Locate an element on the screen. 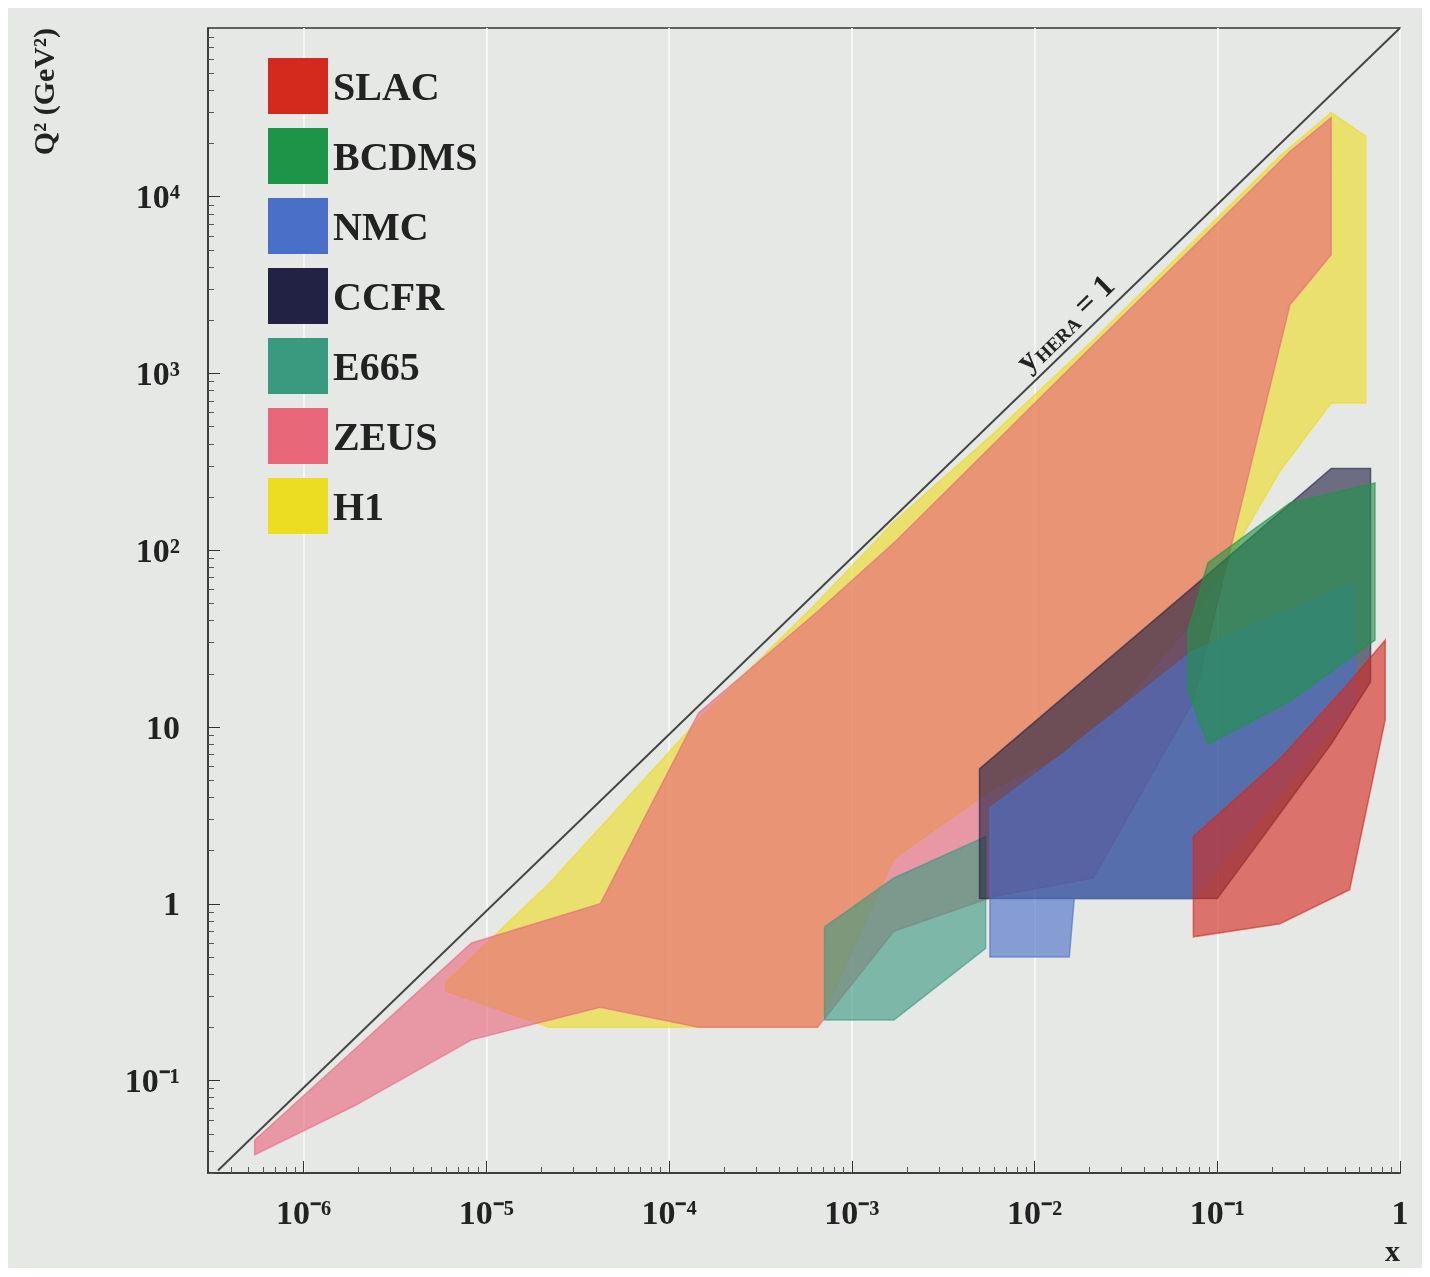 The width and height of the screenshot is (1430, 1277). legend-label: E665 is located at coordinates (376, 366).